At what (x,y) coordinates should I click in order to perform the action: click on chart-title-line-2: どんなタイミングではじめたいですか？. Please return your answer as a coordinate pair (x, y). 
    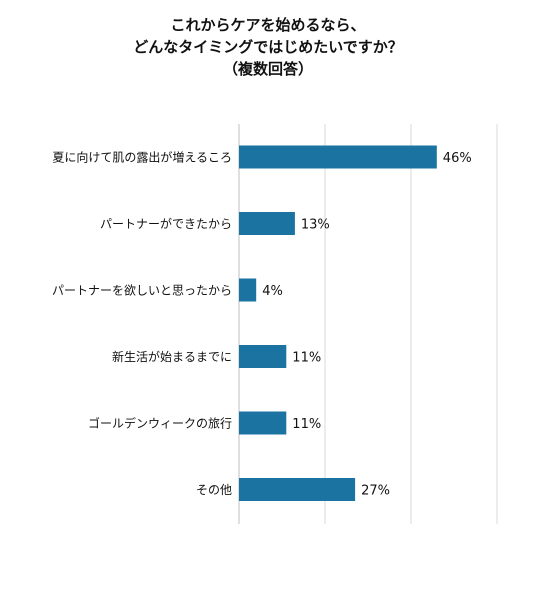
    Looking at the image, I should click on (268, 47).